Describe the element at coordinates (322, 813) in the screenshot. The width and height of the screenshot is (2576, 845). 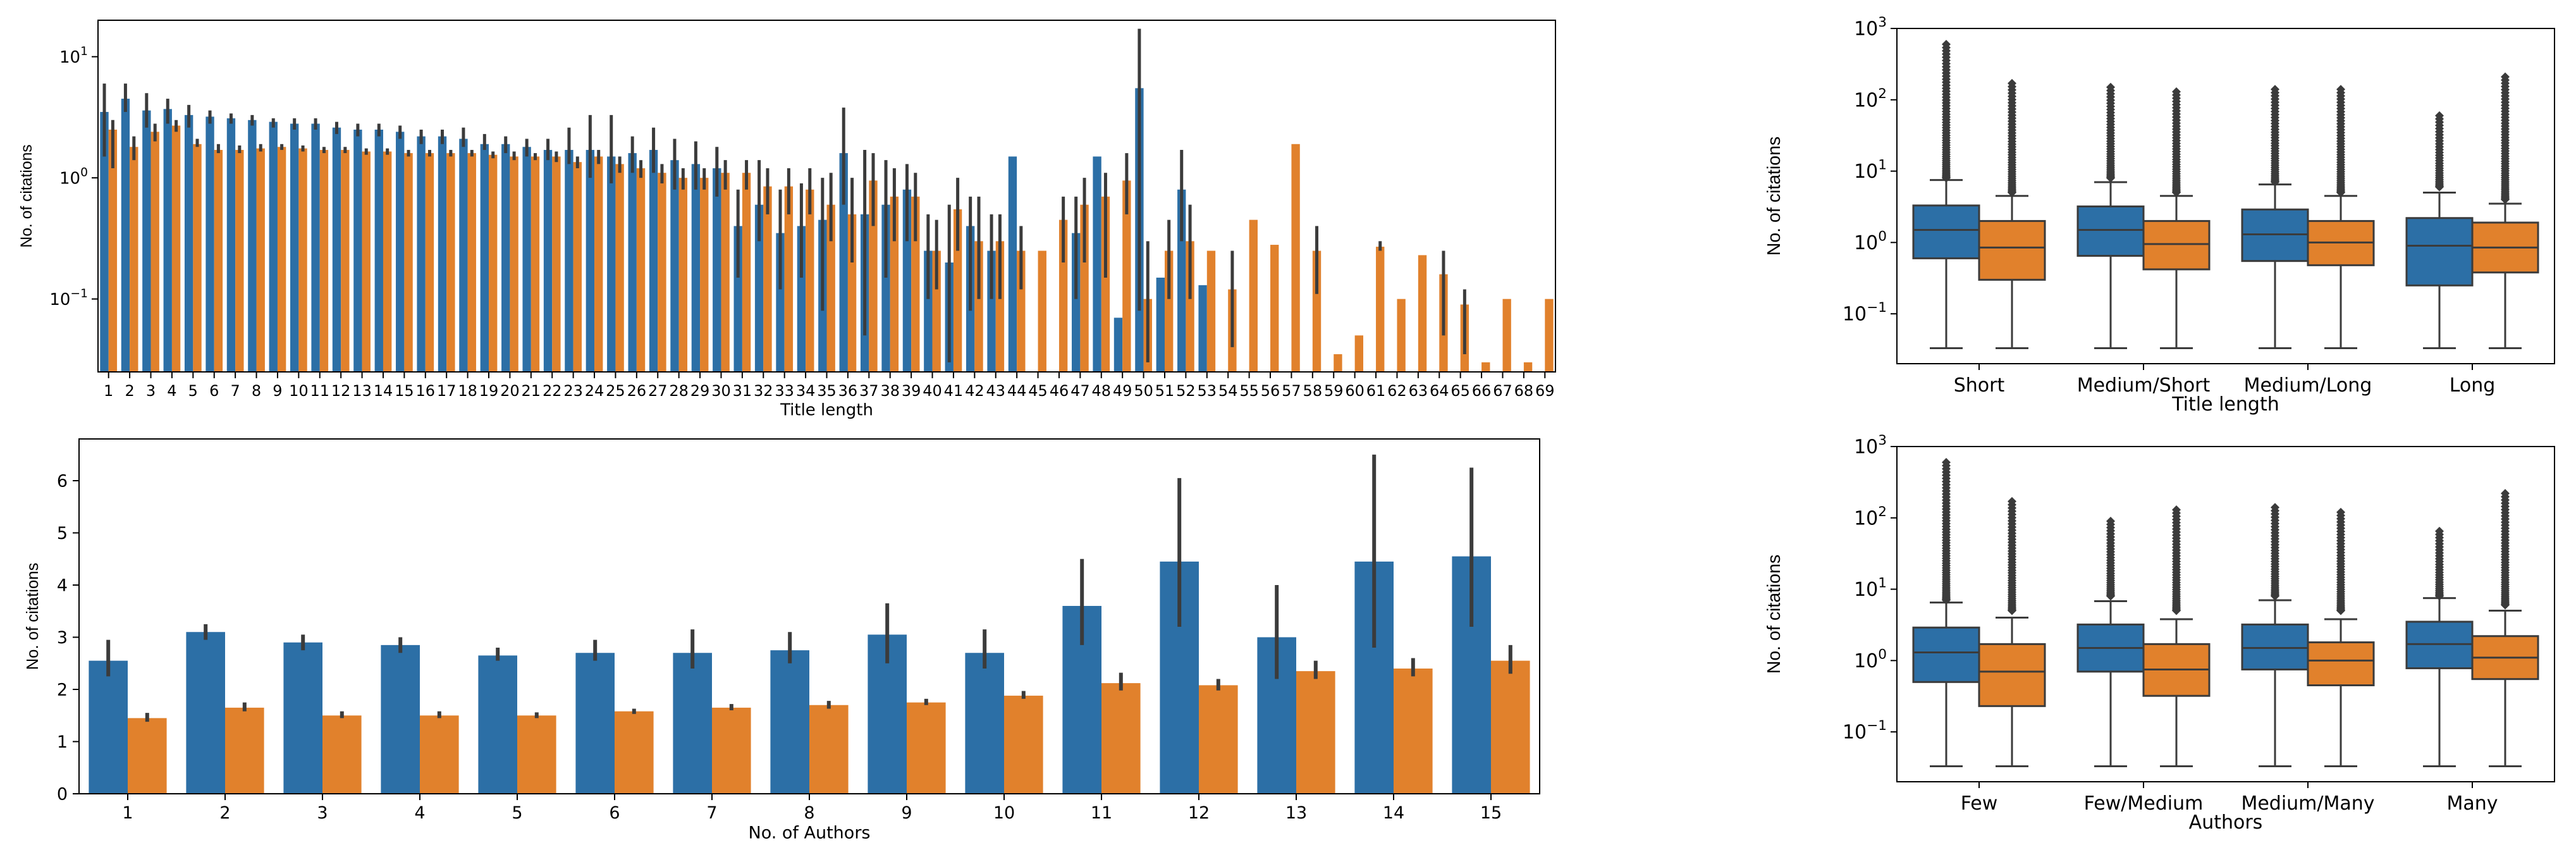
I see `x-tick-label: 3` at that location.